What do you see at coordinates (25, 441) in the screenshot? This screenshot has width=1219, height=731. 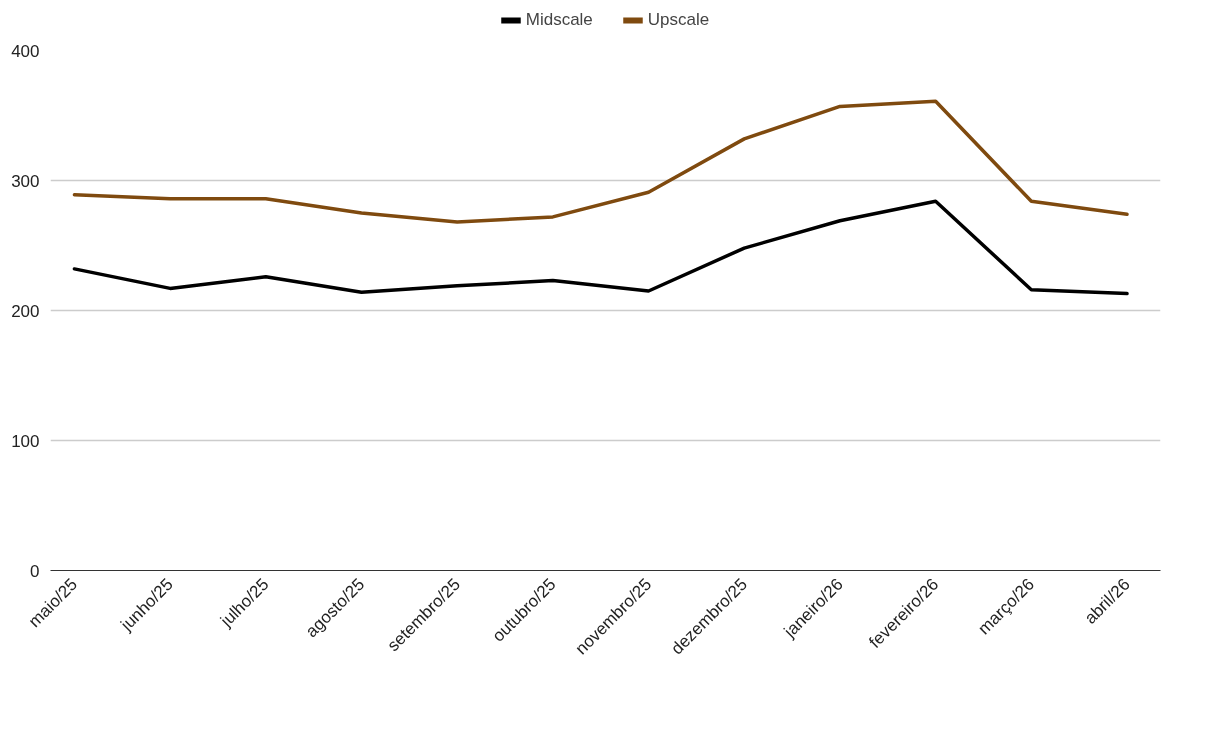 I see `y-tick-label: 100` at bounding box center [25, 441].